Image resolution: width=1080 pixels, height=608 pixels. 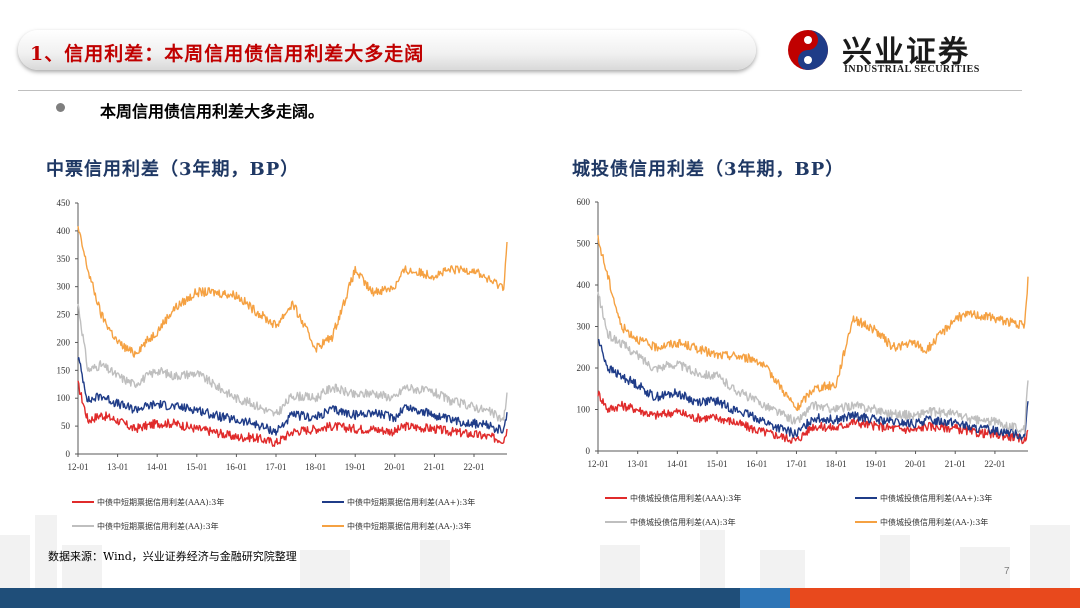 What do you see at coordinates (520, 90) in the screenshot?
I see `header-divider` at bounding box center [520, 90].